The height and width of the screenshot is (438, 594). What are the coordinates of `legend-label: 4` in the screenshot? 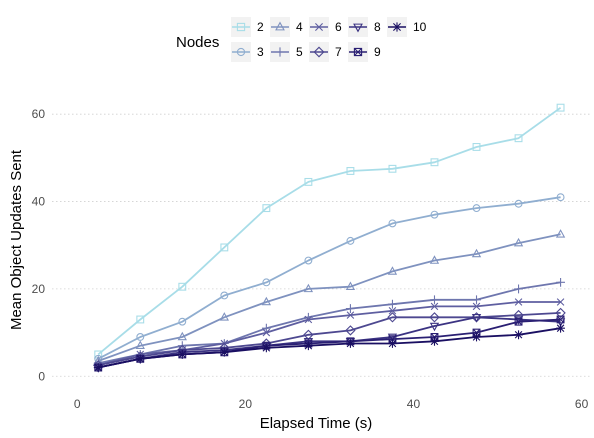 It's located at (299, 27).